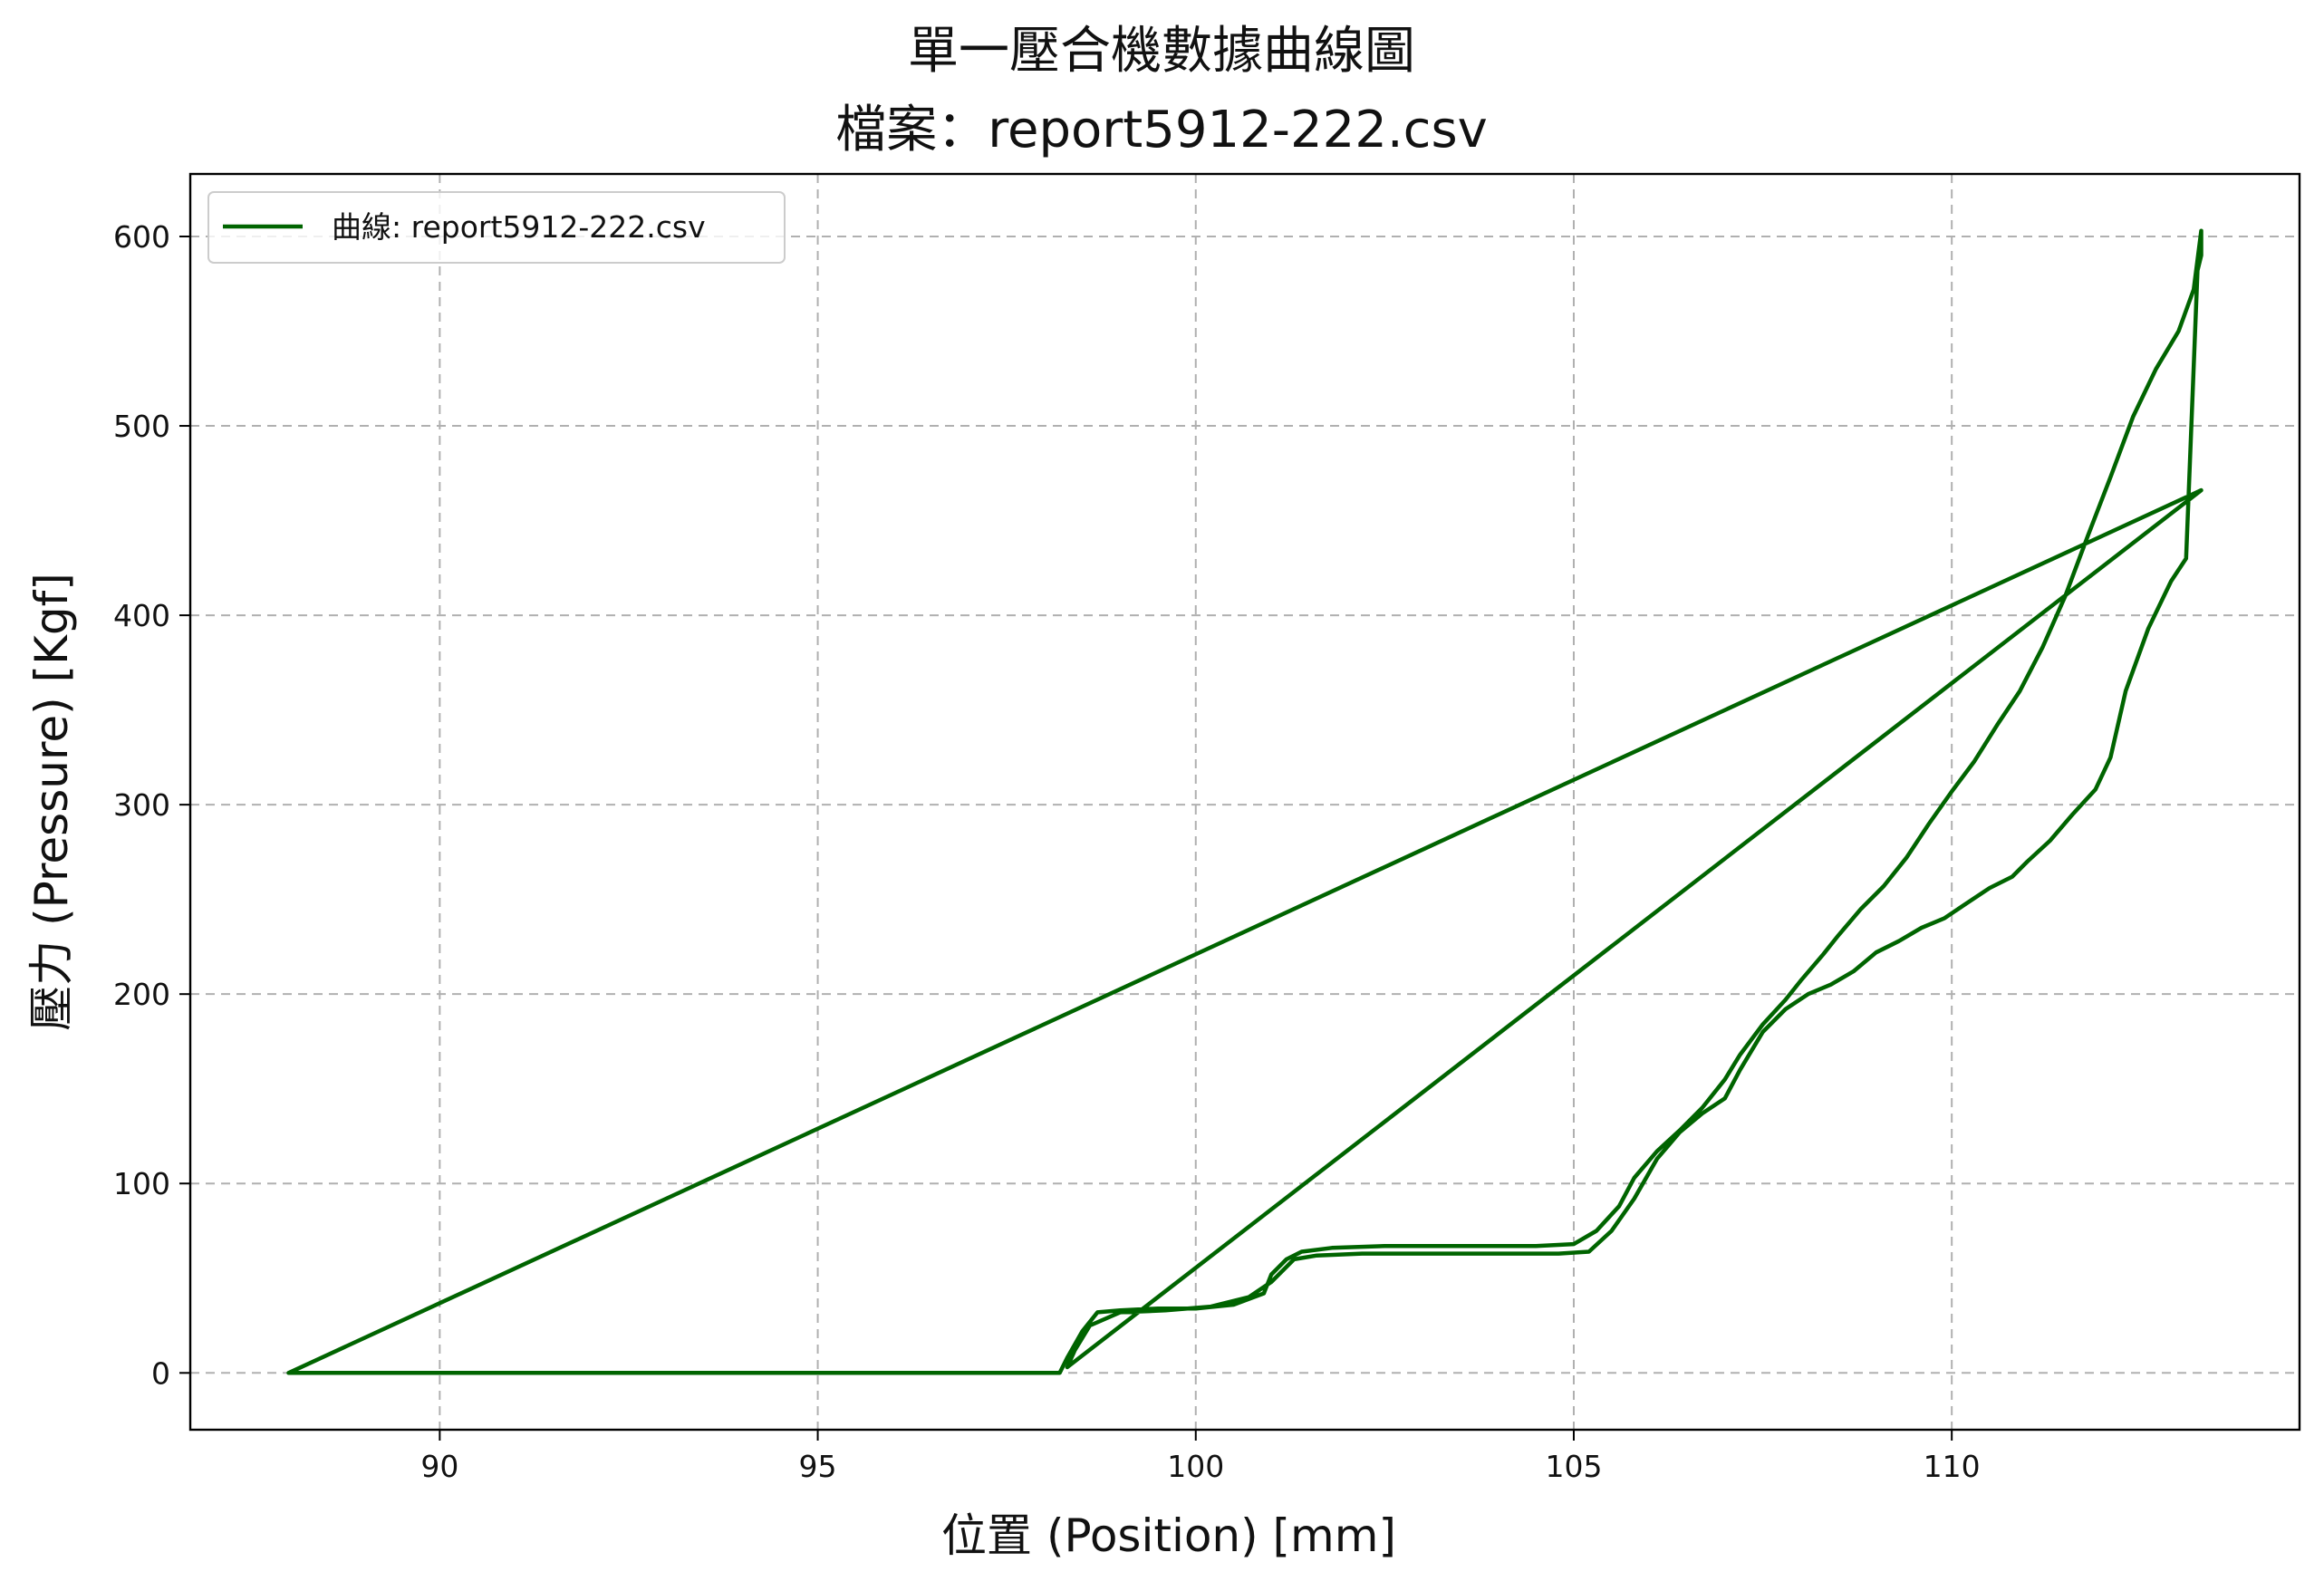 The image size is (2324, 1591). I want to click on x-axis-label: 位置 (Position) [mm], so click(1168, 1535).